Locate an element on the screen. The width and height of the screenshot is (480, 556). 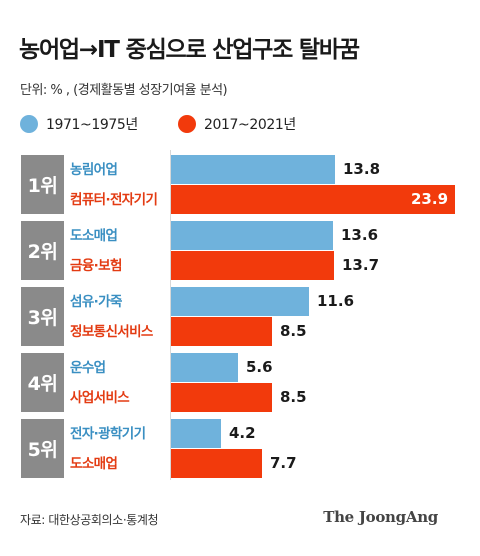
category-label: 섬유·가죽 is located at coordinates (96, 302).